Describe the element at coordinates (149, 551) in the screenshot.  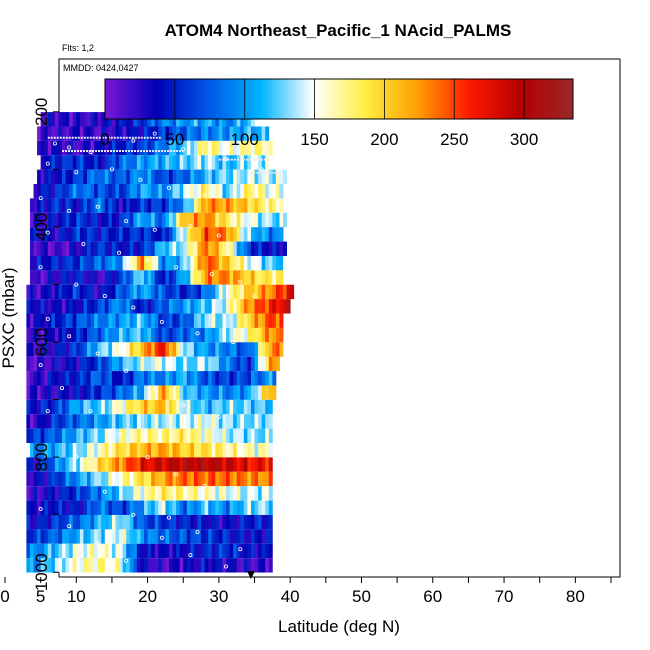
I see `heat-band` at that location.